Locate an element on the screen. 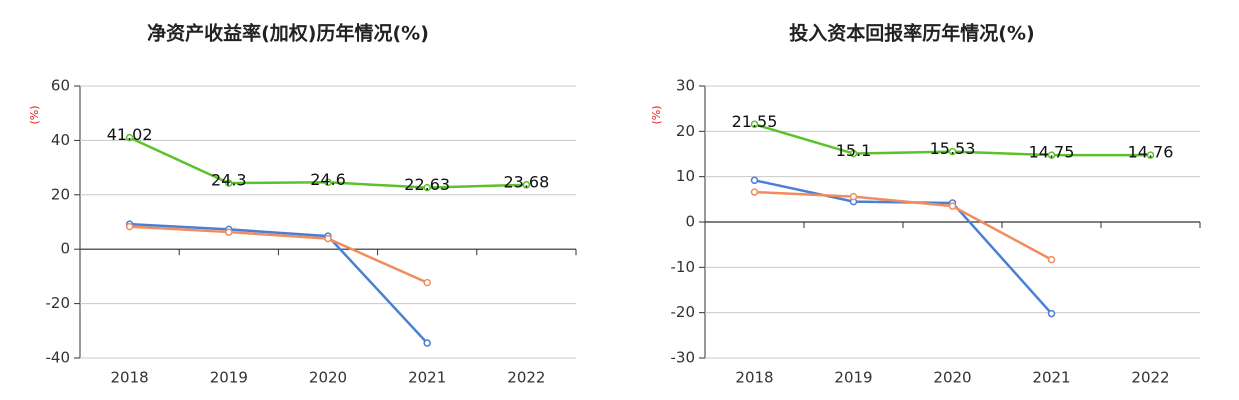  data-label: 22.63 is located at coordinates (427, 184).